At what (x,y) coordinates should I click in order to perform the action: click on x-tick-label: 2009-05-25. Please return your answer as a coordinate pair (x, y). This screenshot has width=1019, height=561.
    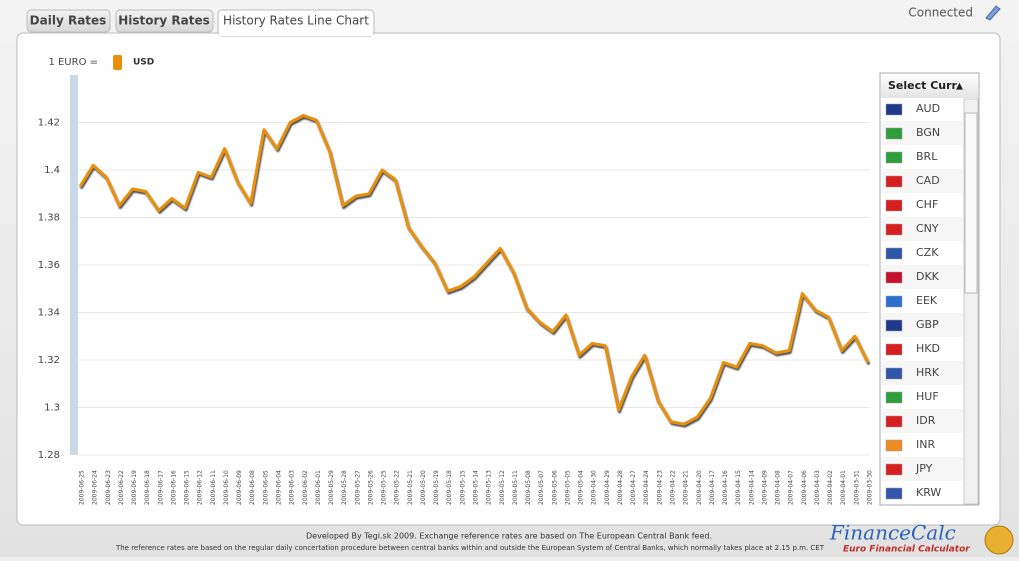
    Looking at the image, I should click on (384, 487).